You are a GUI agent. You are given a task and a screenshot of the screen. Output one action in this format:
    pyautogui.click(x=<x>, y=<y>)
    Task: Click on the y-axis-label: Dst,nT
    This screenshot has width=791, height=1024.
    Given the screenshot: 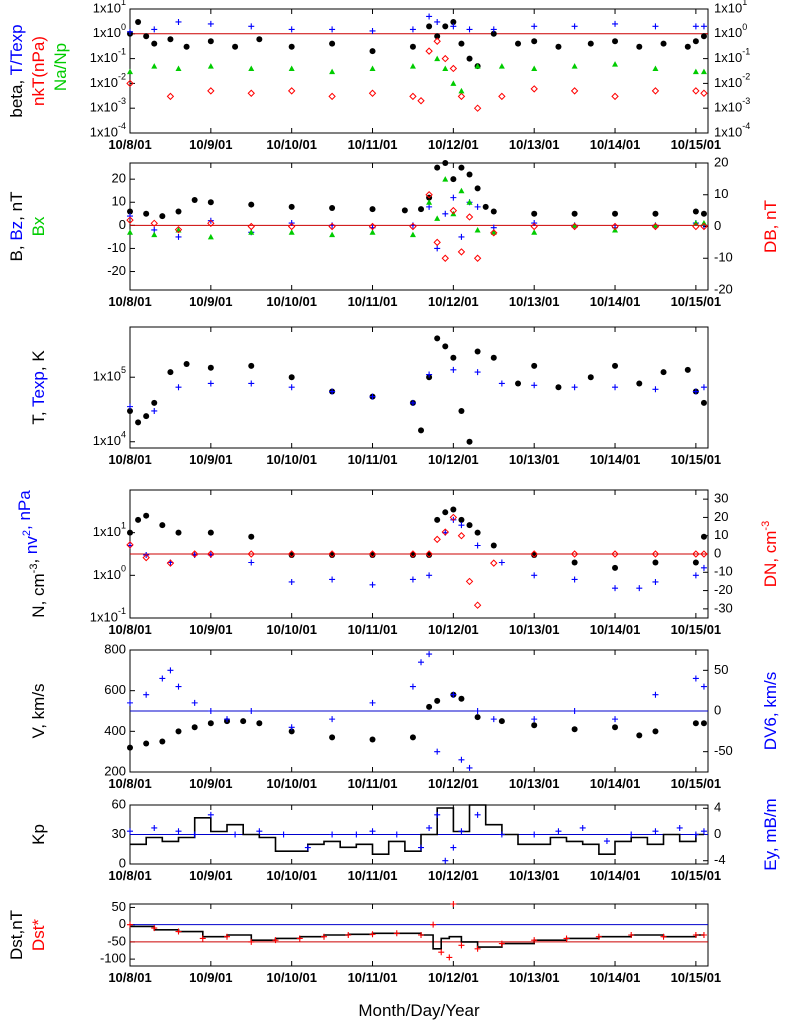 What is the action you would take?
    pyautogui.click(x=16, y=935)
    